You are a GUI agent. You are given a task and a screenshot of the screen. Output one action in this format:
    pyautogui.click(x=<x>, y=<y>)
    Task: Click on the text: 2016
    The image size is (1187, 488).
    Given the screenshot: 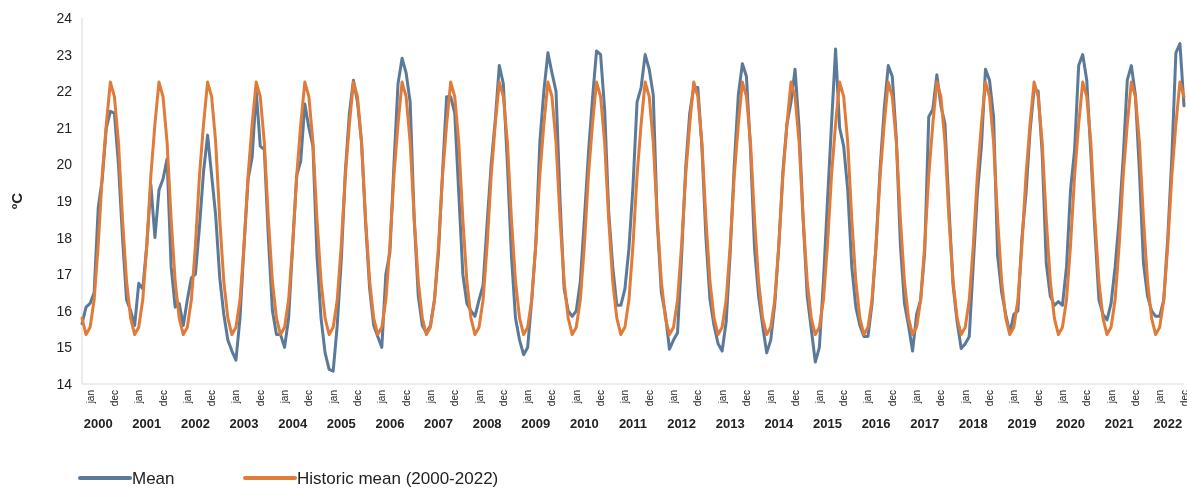 What is the action you would take?
    pyautogui.click(x=876, y=423)
    